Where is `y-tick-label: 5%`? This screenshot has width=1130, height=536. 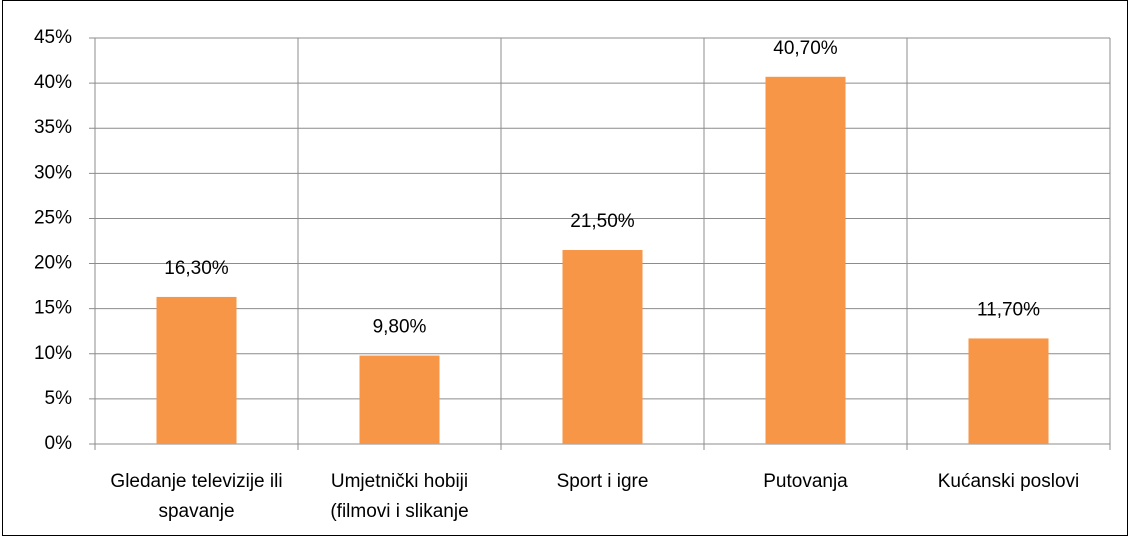
y-tick-label: 5% is located at coordinates (59, 398).